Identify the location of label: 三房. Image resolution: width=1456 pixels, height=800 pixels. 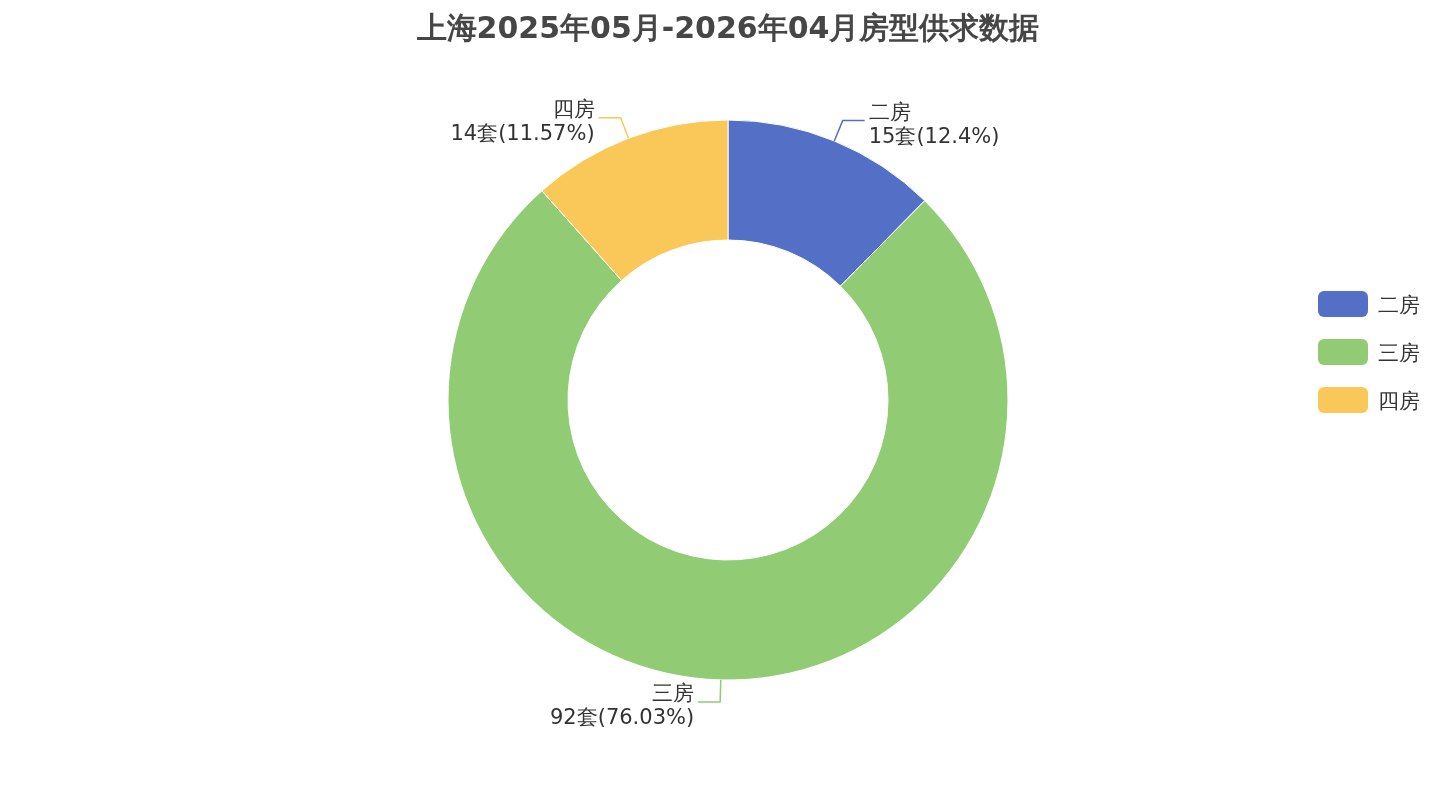
(673, 692).